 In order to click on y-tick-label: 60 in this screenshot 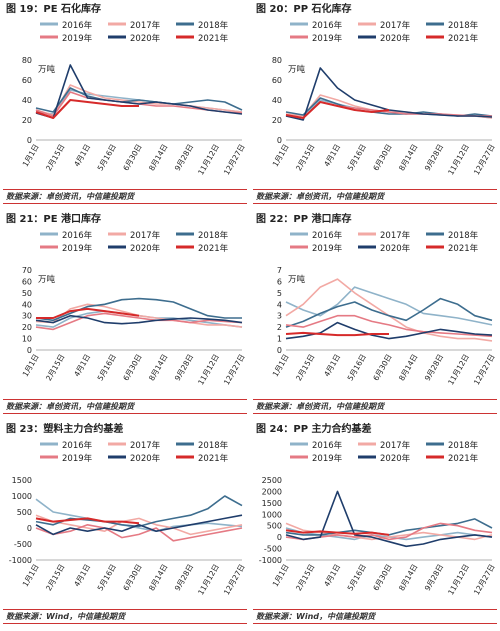, I will do `click(27, 281)`.